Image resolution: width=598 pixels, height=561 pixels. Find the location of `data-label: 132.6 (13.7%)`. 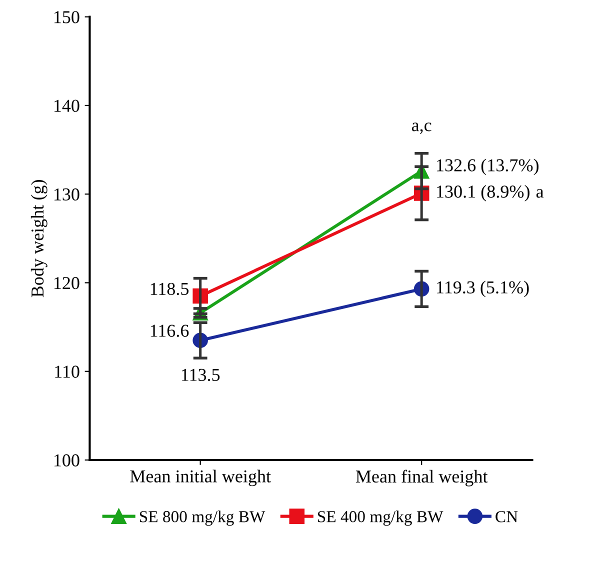

data-label: 132.6 (13.7%) is located at coordinates (487, 167).